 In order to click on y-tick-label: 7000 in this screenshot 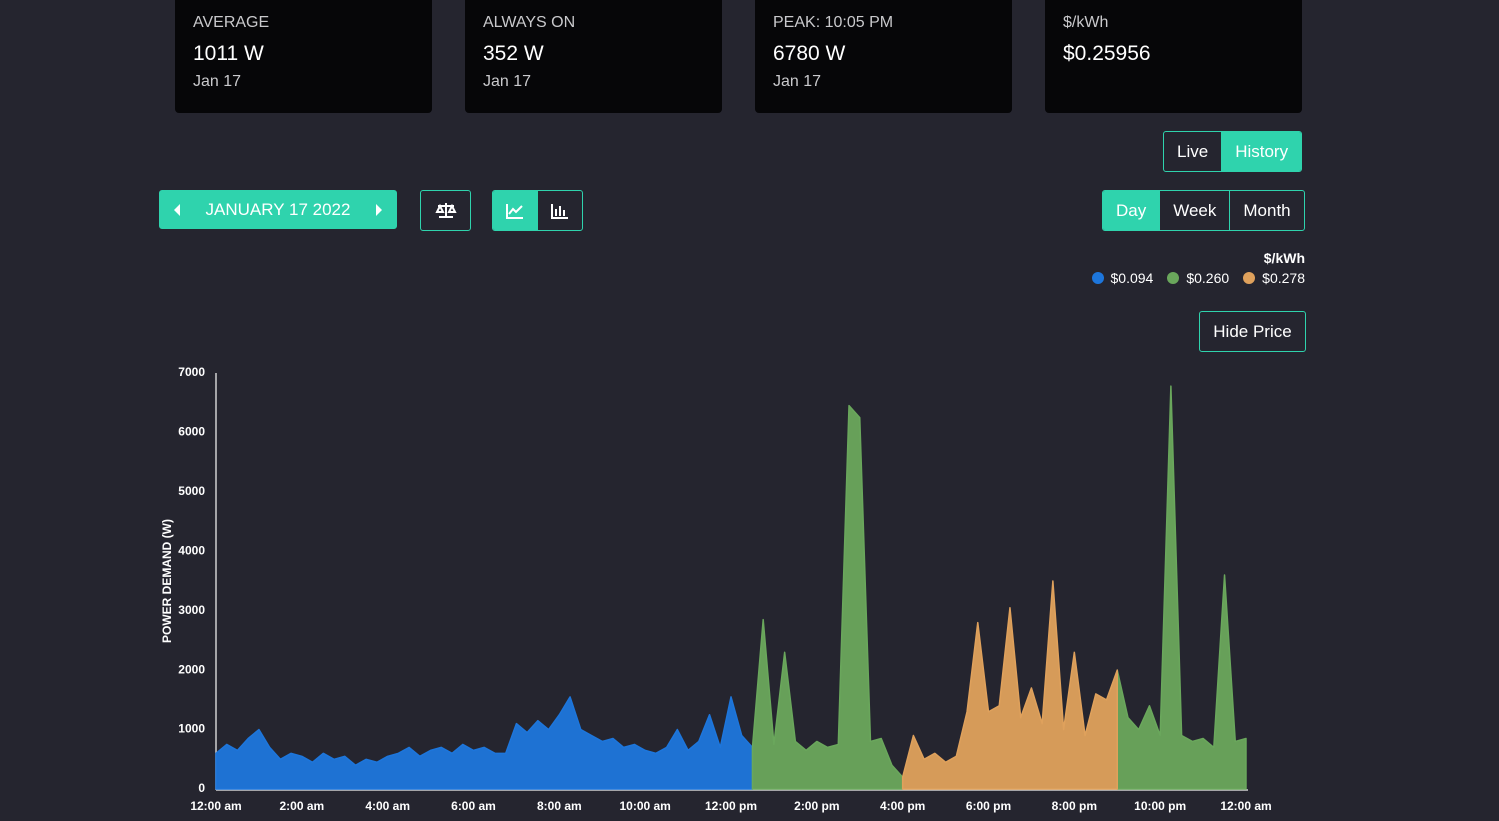, I will do `click(191, 372)`.